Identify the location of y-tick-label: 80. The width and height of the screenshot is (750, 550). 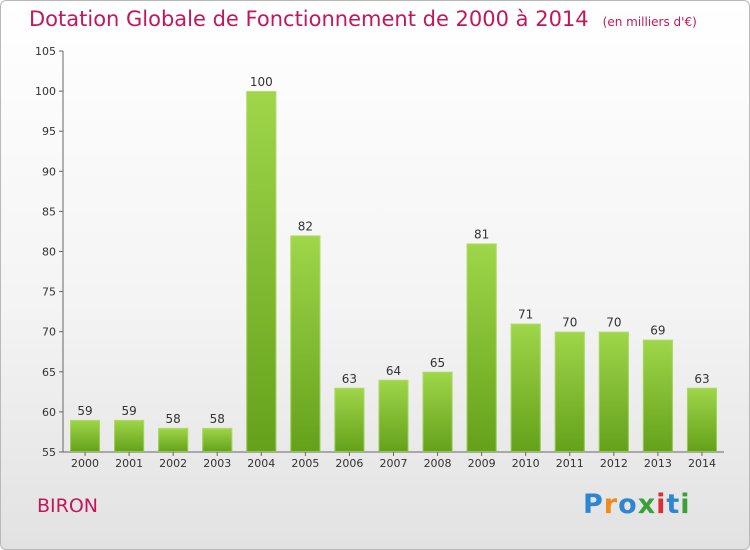
(49, 252).